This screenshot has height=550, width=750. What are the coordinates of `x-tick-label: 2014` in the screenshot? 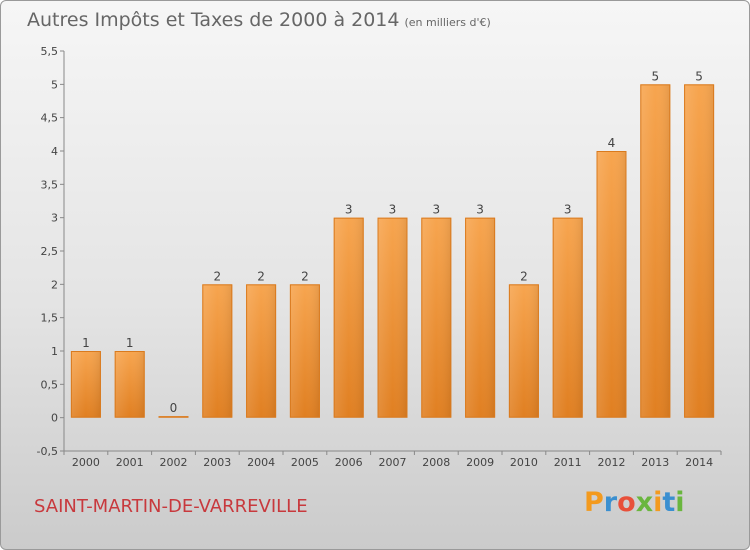 It's located at (699, 462).